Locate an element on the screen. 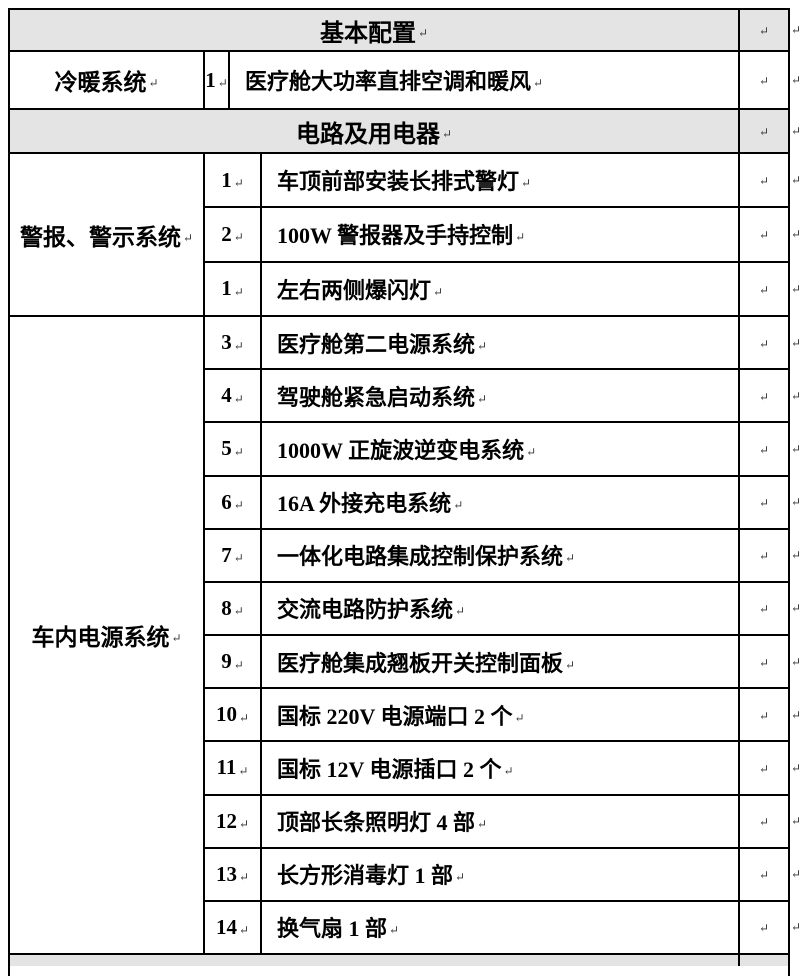 The height and width of the screenshot is (976, 800). item-text-cell: 100W 警报器及手持控制 ↵ is located at coordinates (501, 234).